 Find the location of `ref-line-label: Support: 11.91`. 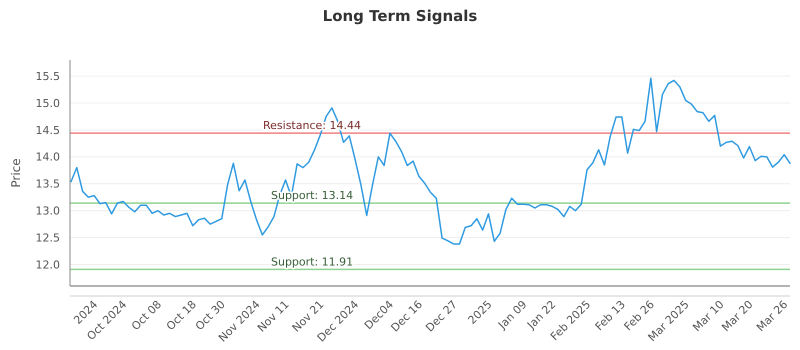

ref-line-label: Support: 11.91 is located at coordinates (312, 261).